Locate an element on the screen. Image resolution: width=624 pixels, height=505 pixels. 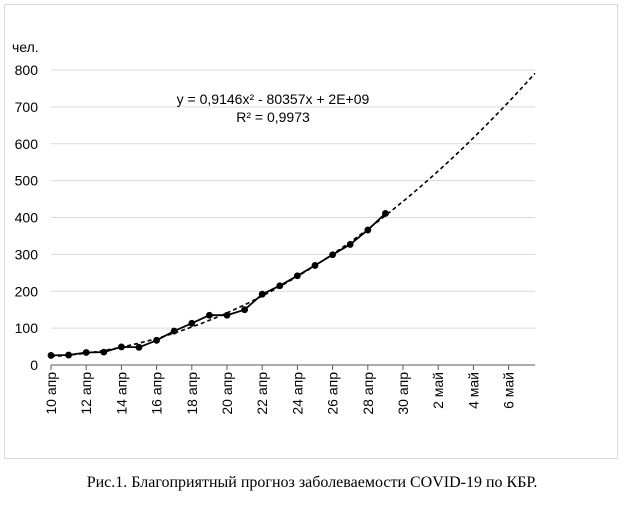
x-tick-label: 18 апр is located at coordinates (192, 393).